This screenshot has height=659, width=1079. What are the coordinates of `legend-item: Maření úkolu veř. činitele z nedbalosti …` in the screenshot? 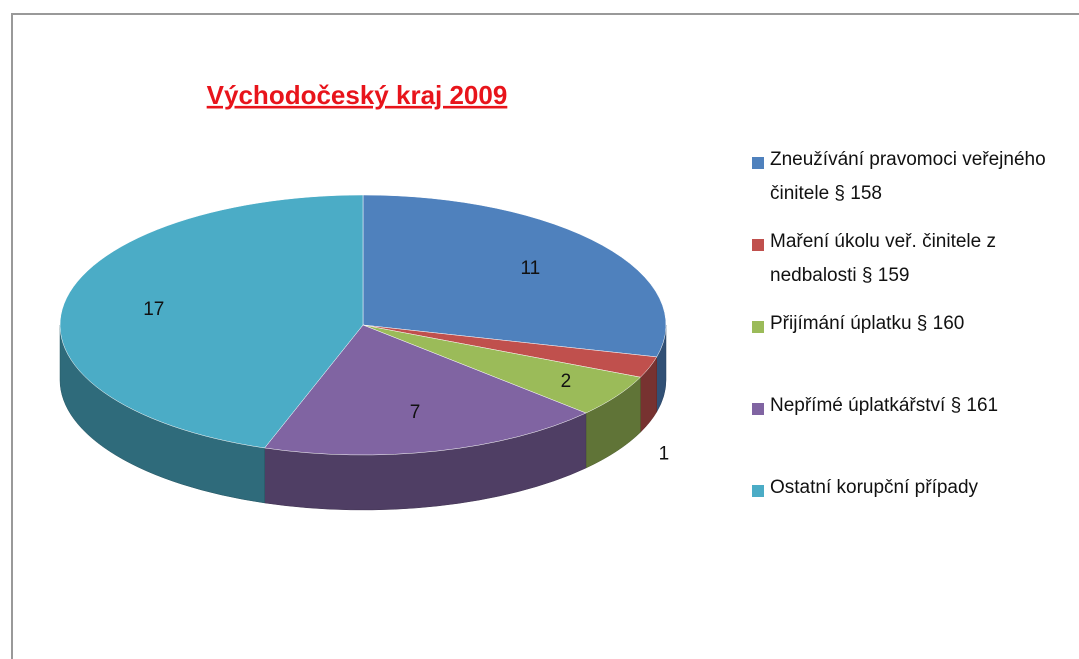 It's located at (912, 272).